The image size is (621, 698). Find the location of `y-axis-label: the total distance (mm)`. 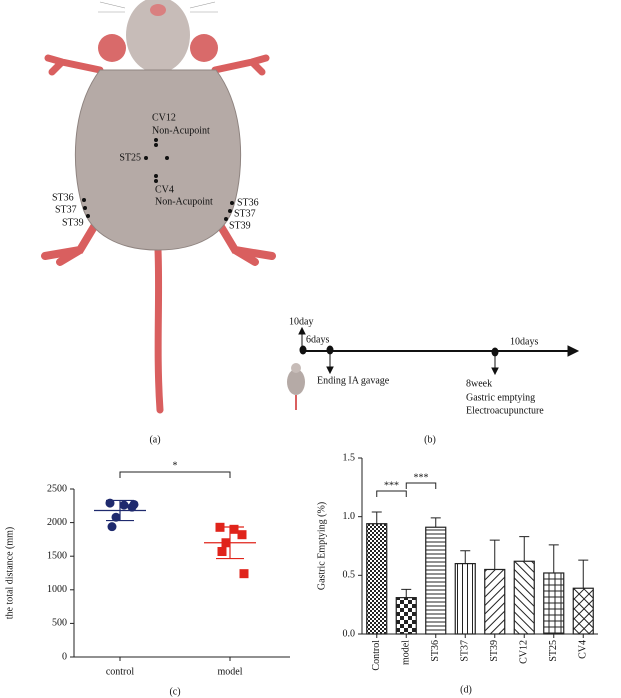

y-axis-label: the total distance (mm) is located at coordinates (9, 573).